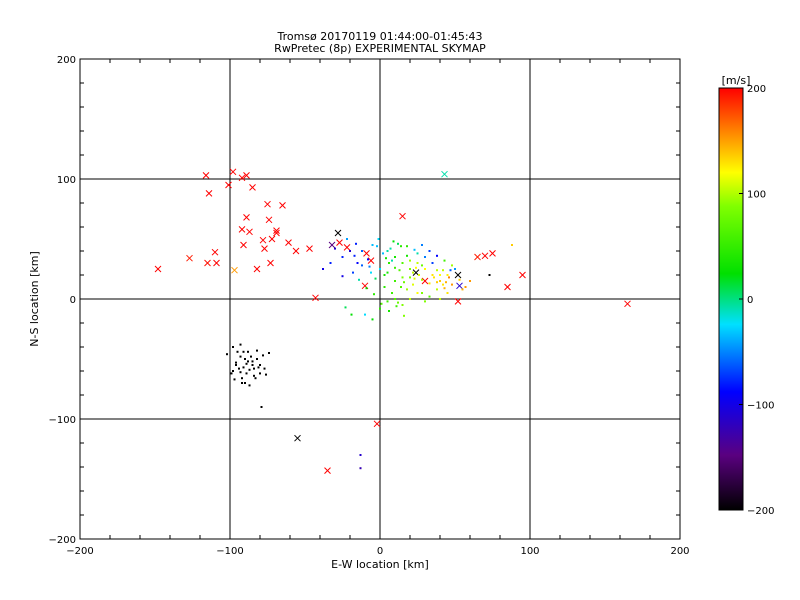 The width and height of the screenshot is (800, 600). I want to click on y-tick-label: −200, so click(62, 540).